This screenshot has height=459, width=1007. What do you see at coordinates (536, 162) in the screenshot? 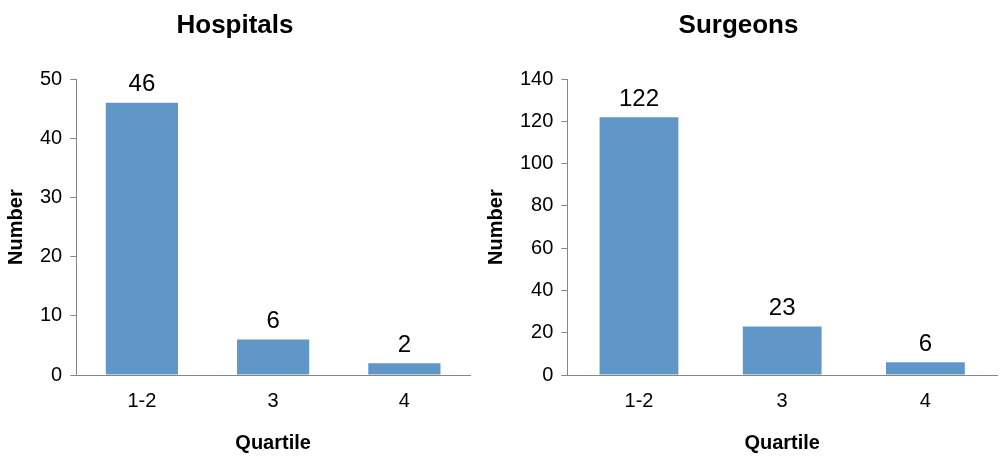
I see `y-tick-label: 100` at bounding box center [536, 162].